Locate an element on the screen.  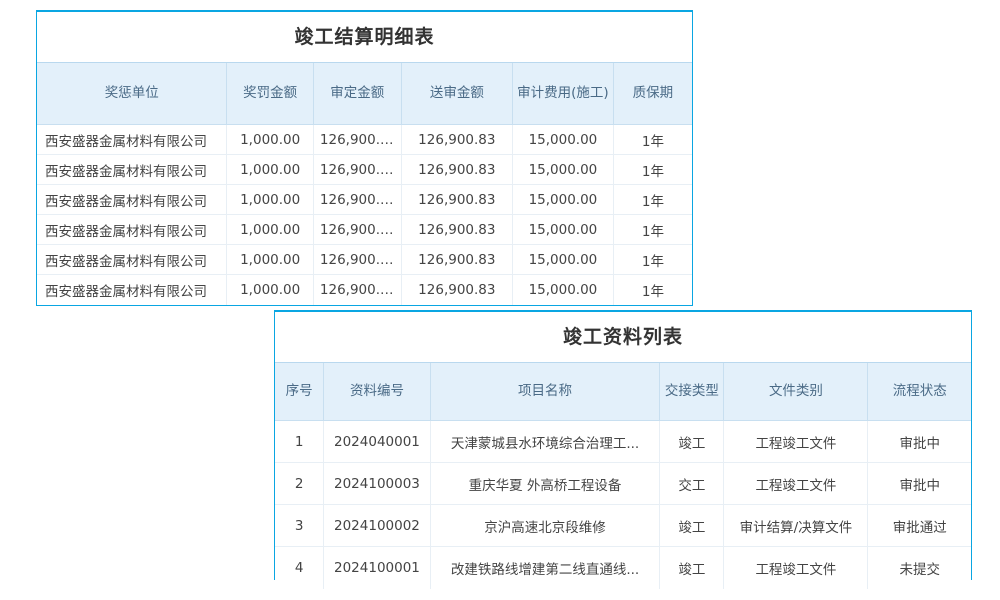
status-badge: 审批通过 is located at coordinates (919, 525).